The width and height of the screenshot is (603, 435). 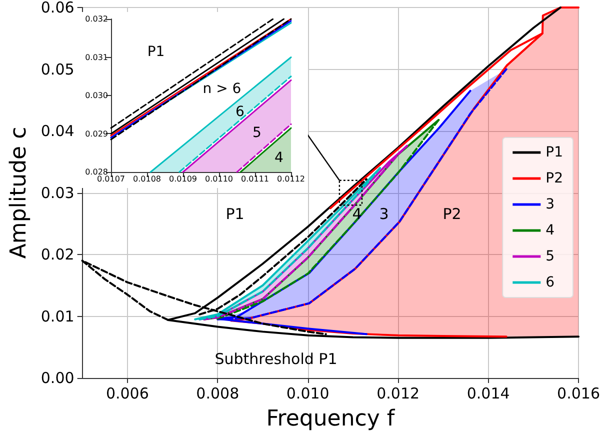 What do you see at coordinates (550, 230) in the screenshot?
I see `legend-label: 4` at bounding box center [550, 230].